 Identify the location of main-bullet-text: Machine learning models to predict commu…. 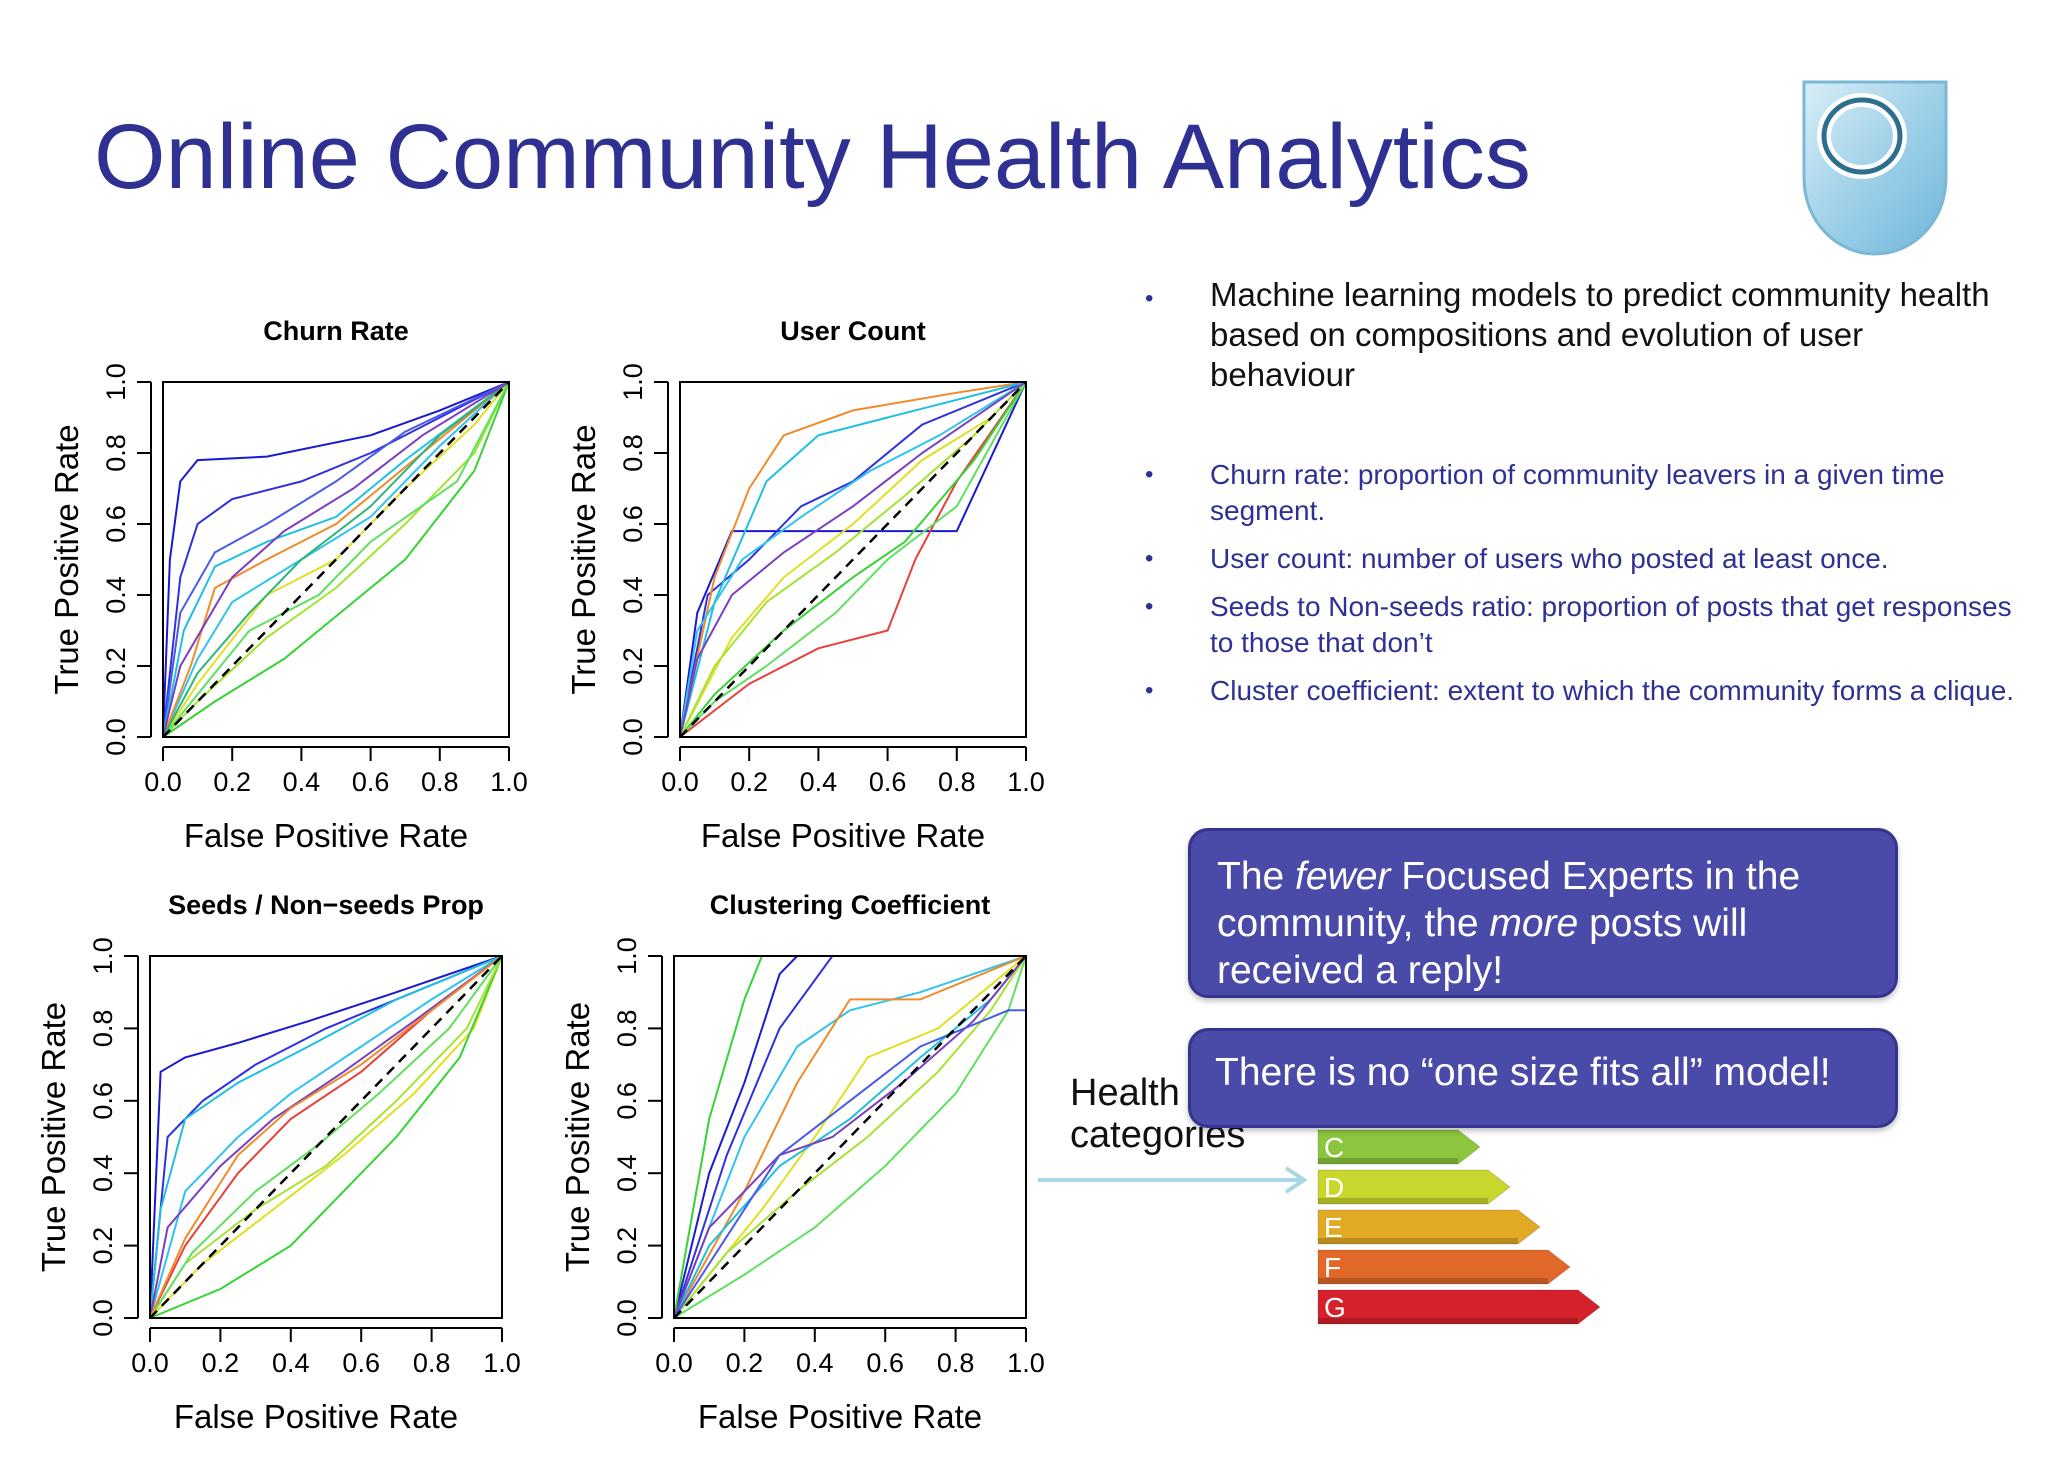
(1600, 334).